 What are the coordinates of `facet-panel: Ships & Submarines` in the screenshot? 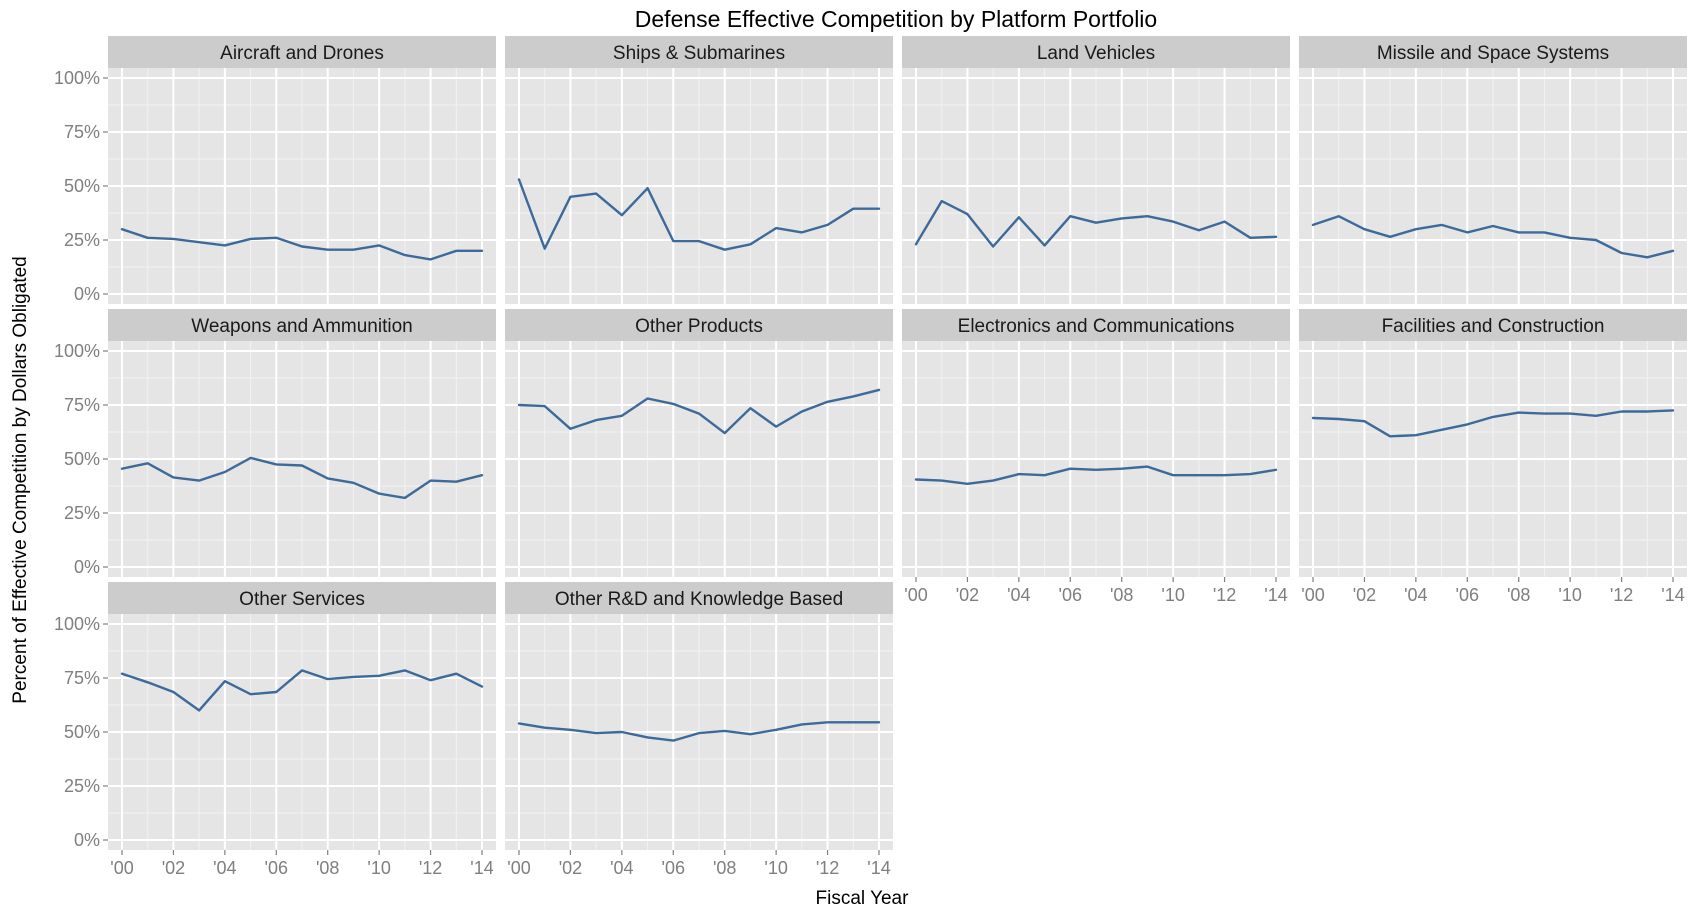 It's located at (699, 170).